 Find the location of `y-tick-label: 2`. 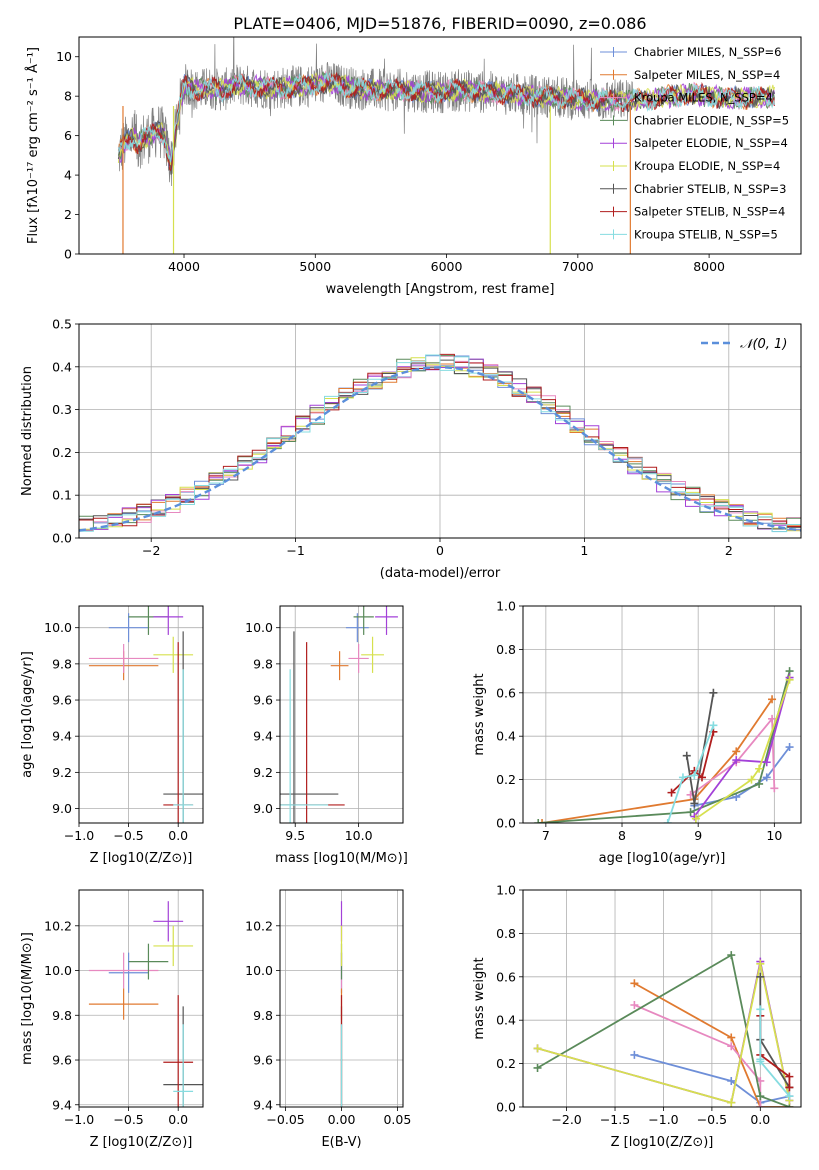

y-tick-label: 2 is located at coordinates (68, 214).